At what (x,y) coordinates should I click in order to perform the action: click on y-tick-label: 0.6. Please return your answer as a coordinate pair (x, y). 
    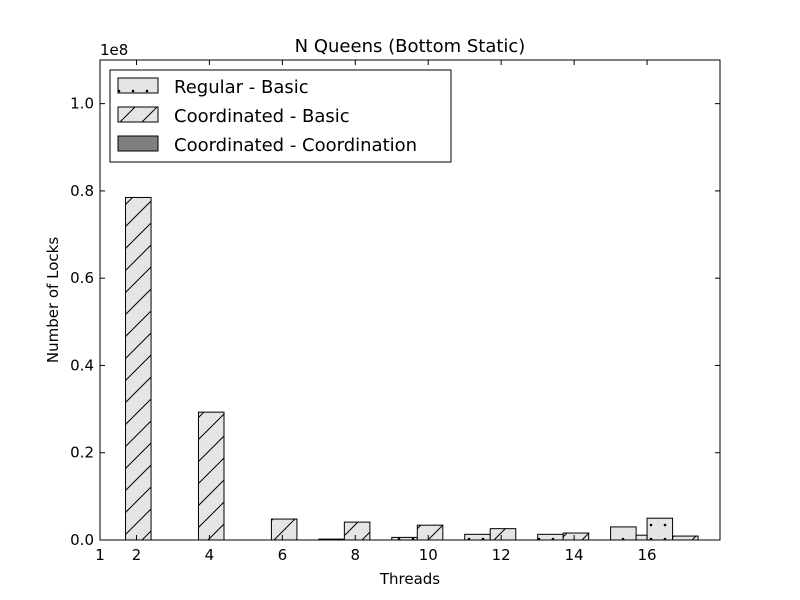
    Looking at the image, I should click on (82, 278).